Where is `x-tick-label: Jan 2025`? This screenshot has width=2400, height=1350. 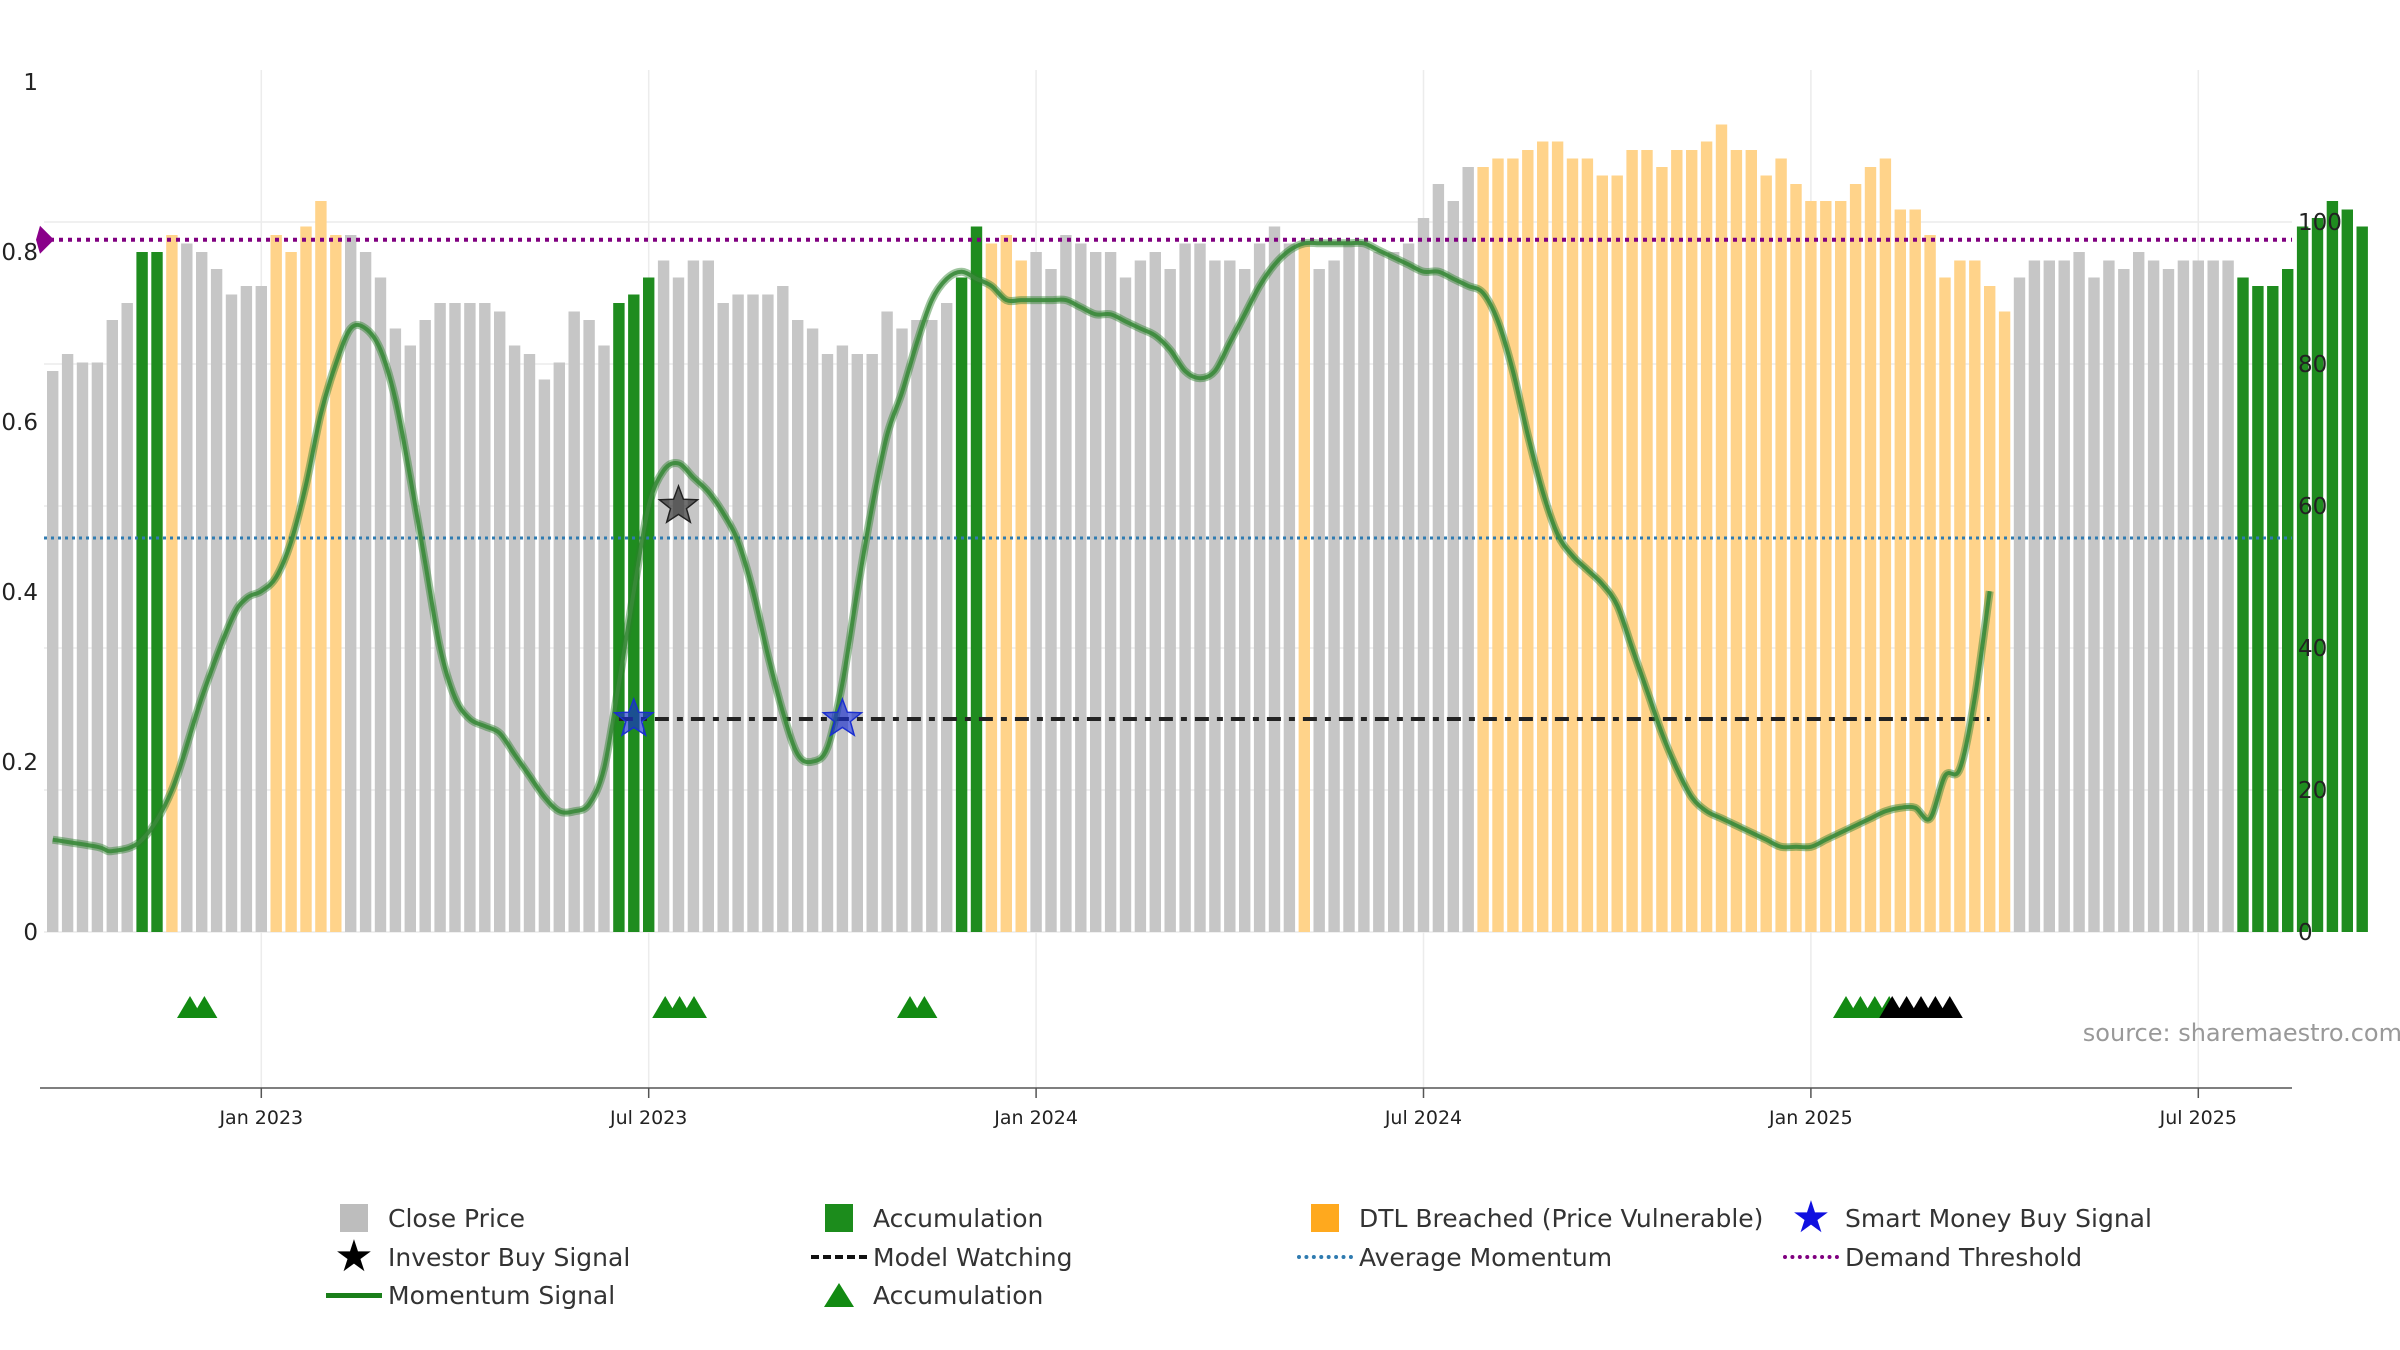
x-tick-label: Jan 2025 is located at coordinates (1810, 1118).